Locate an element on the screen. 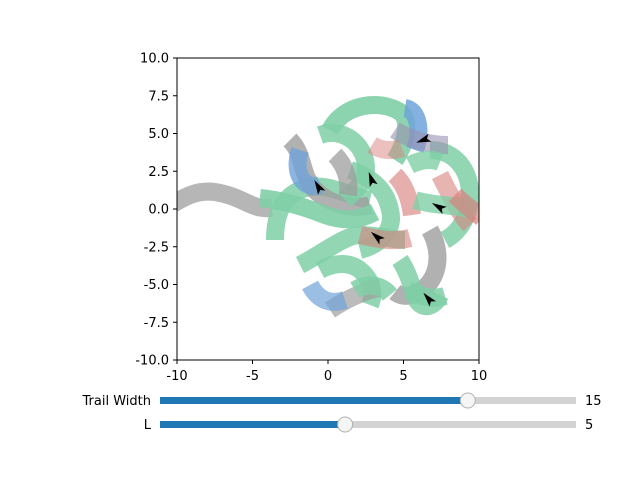 The height and width of the screenshot is (480, 640). x-tick-label: -5 is located at coordinates (252, 376).